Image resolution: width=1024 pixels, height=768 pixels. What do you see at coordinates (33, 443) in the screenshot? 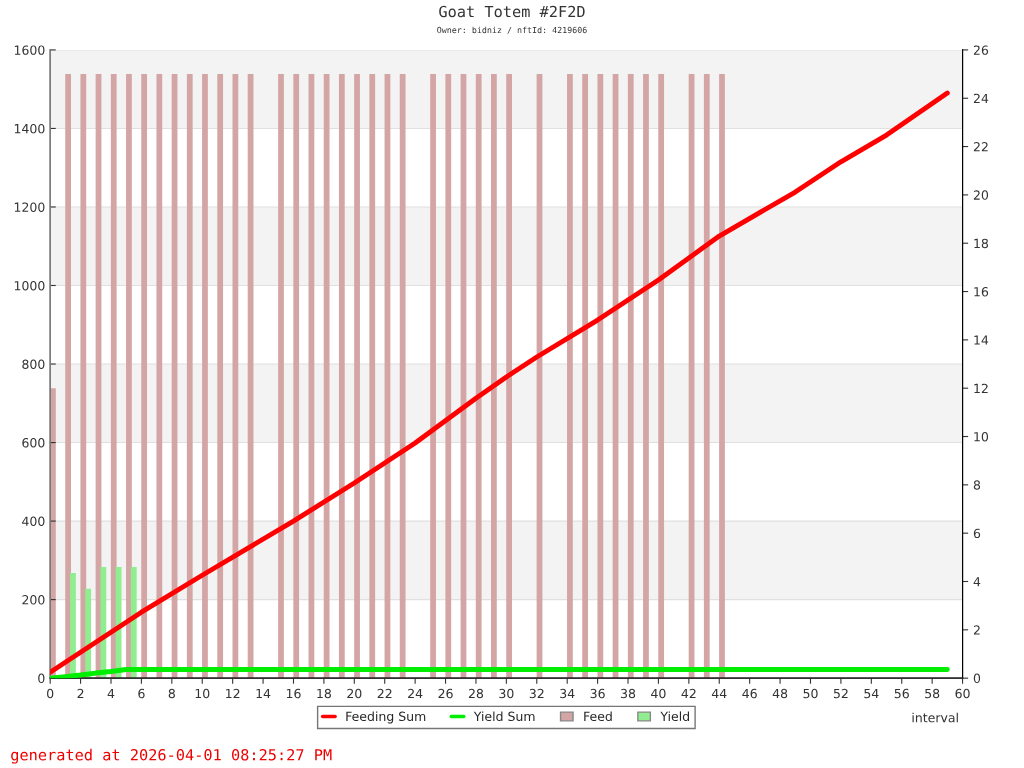
I see `y-tick-label: 600` at bounding box center [33, 443].